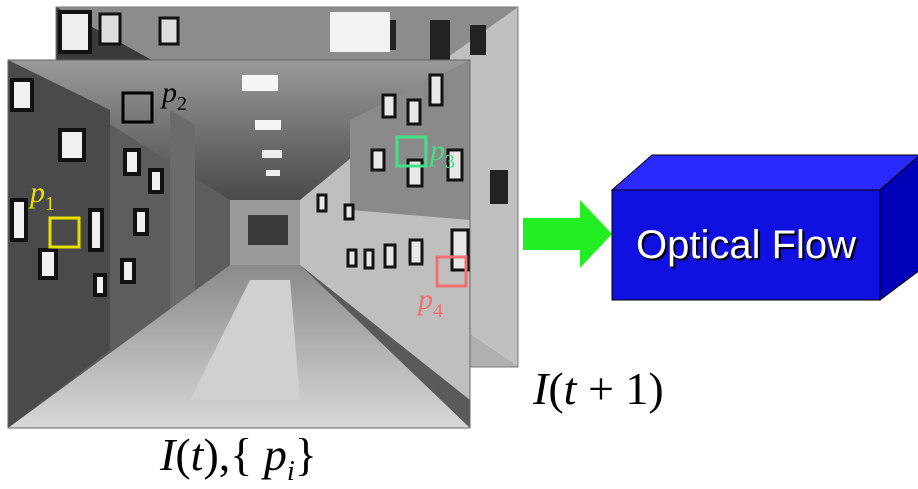  What do you see at coordinates (174, 95) in the screenshot?
I see `point-label-p2: p2` at bounding box center [174, 95].